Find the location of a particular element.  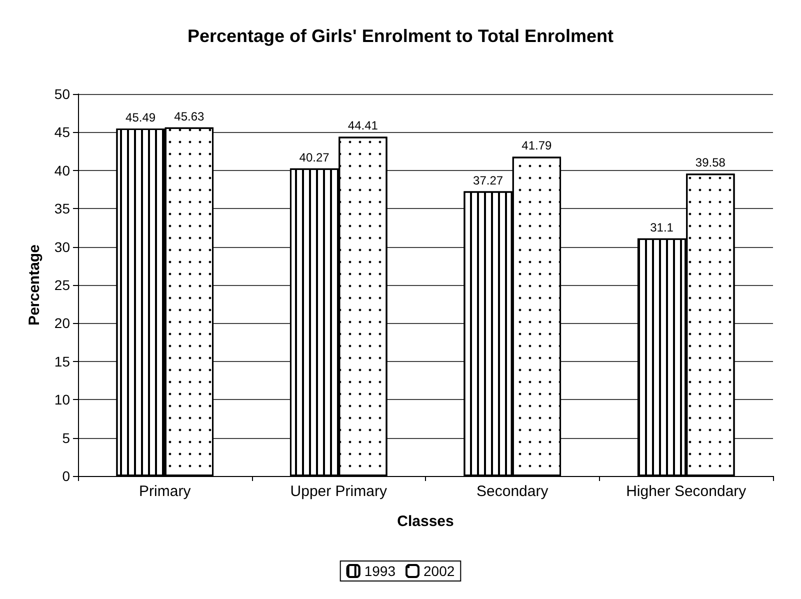

y-tick-label: 45 is located at coordinates (62, 132).